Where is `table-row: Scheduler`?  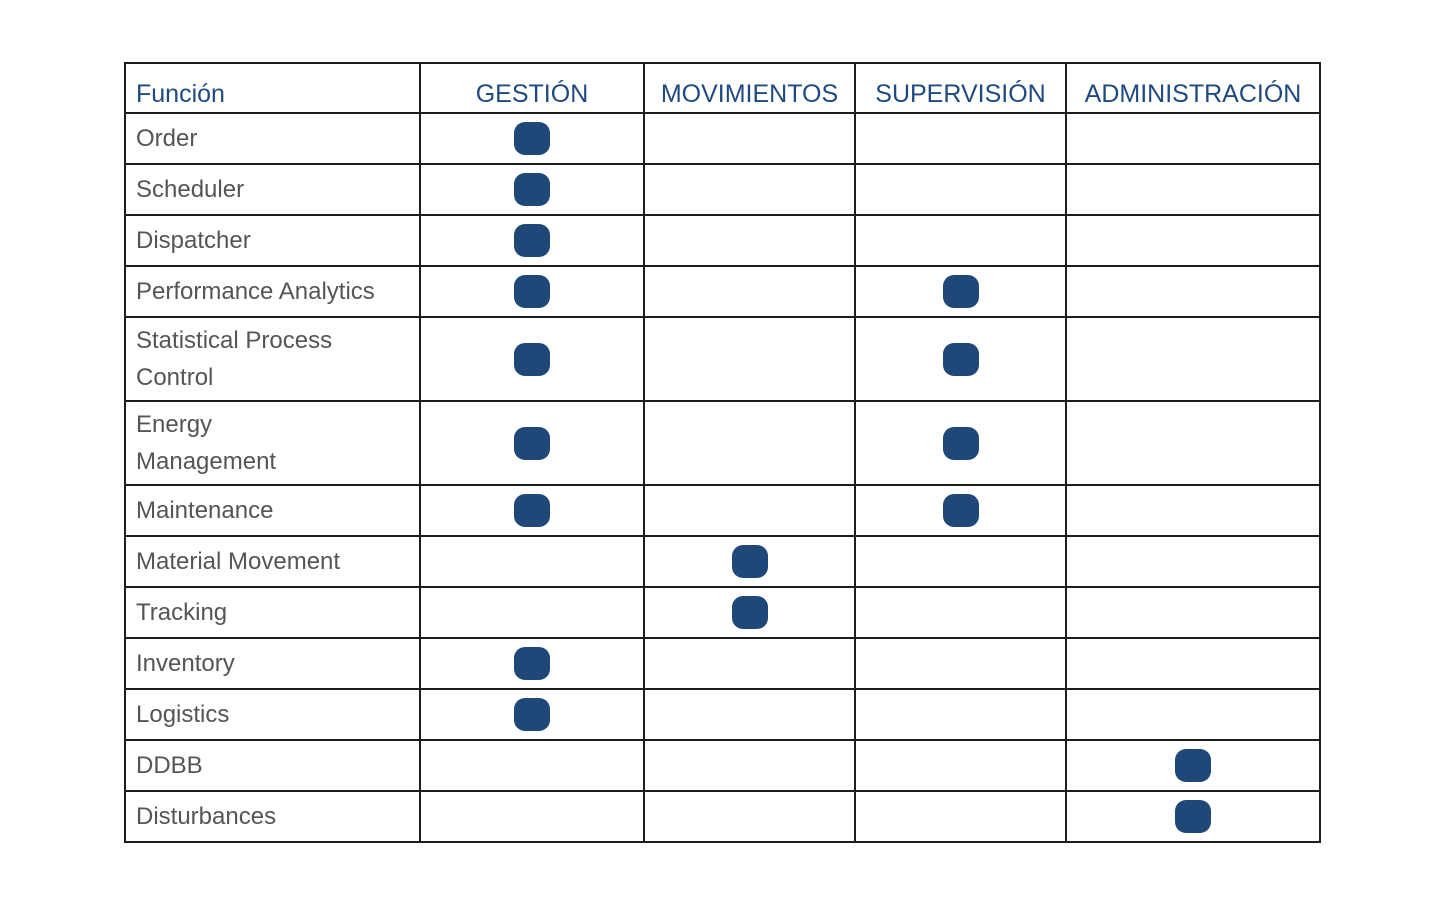
table-row: Scheduler is located at coordinates (722, 189).